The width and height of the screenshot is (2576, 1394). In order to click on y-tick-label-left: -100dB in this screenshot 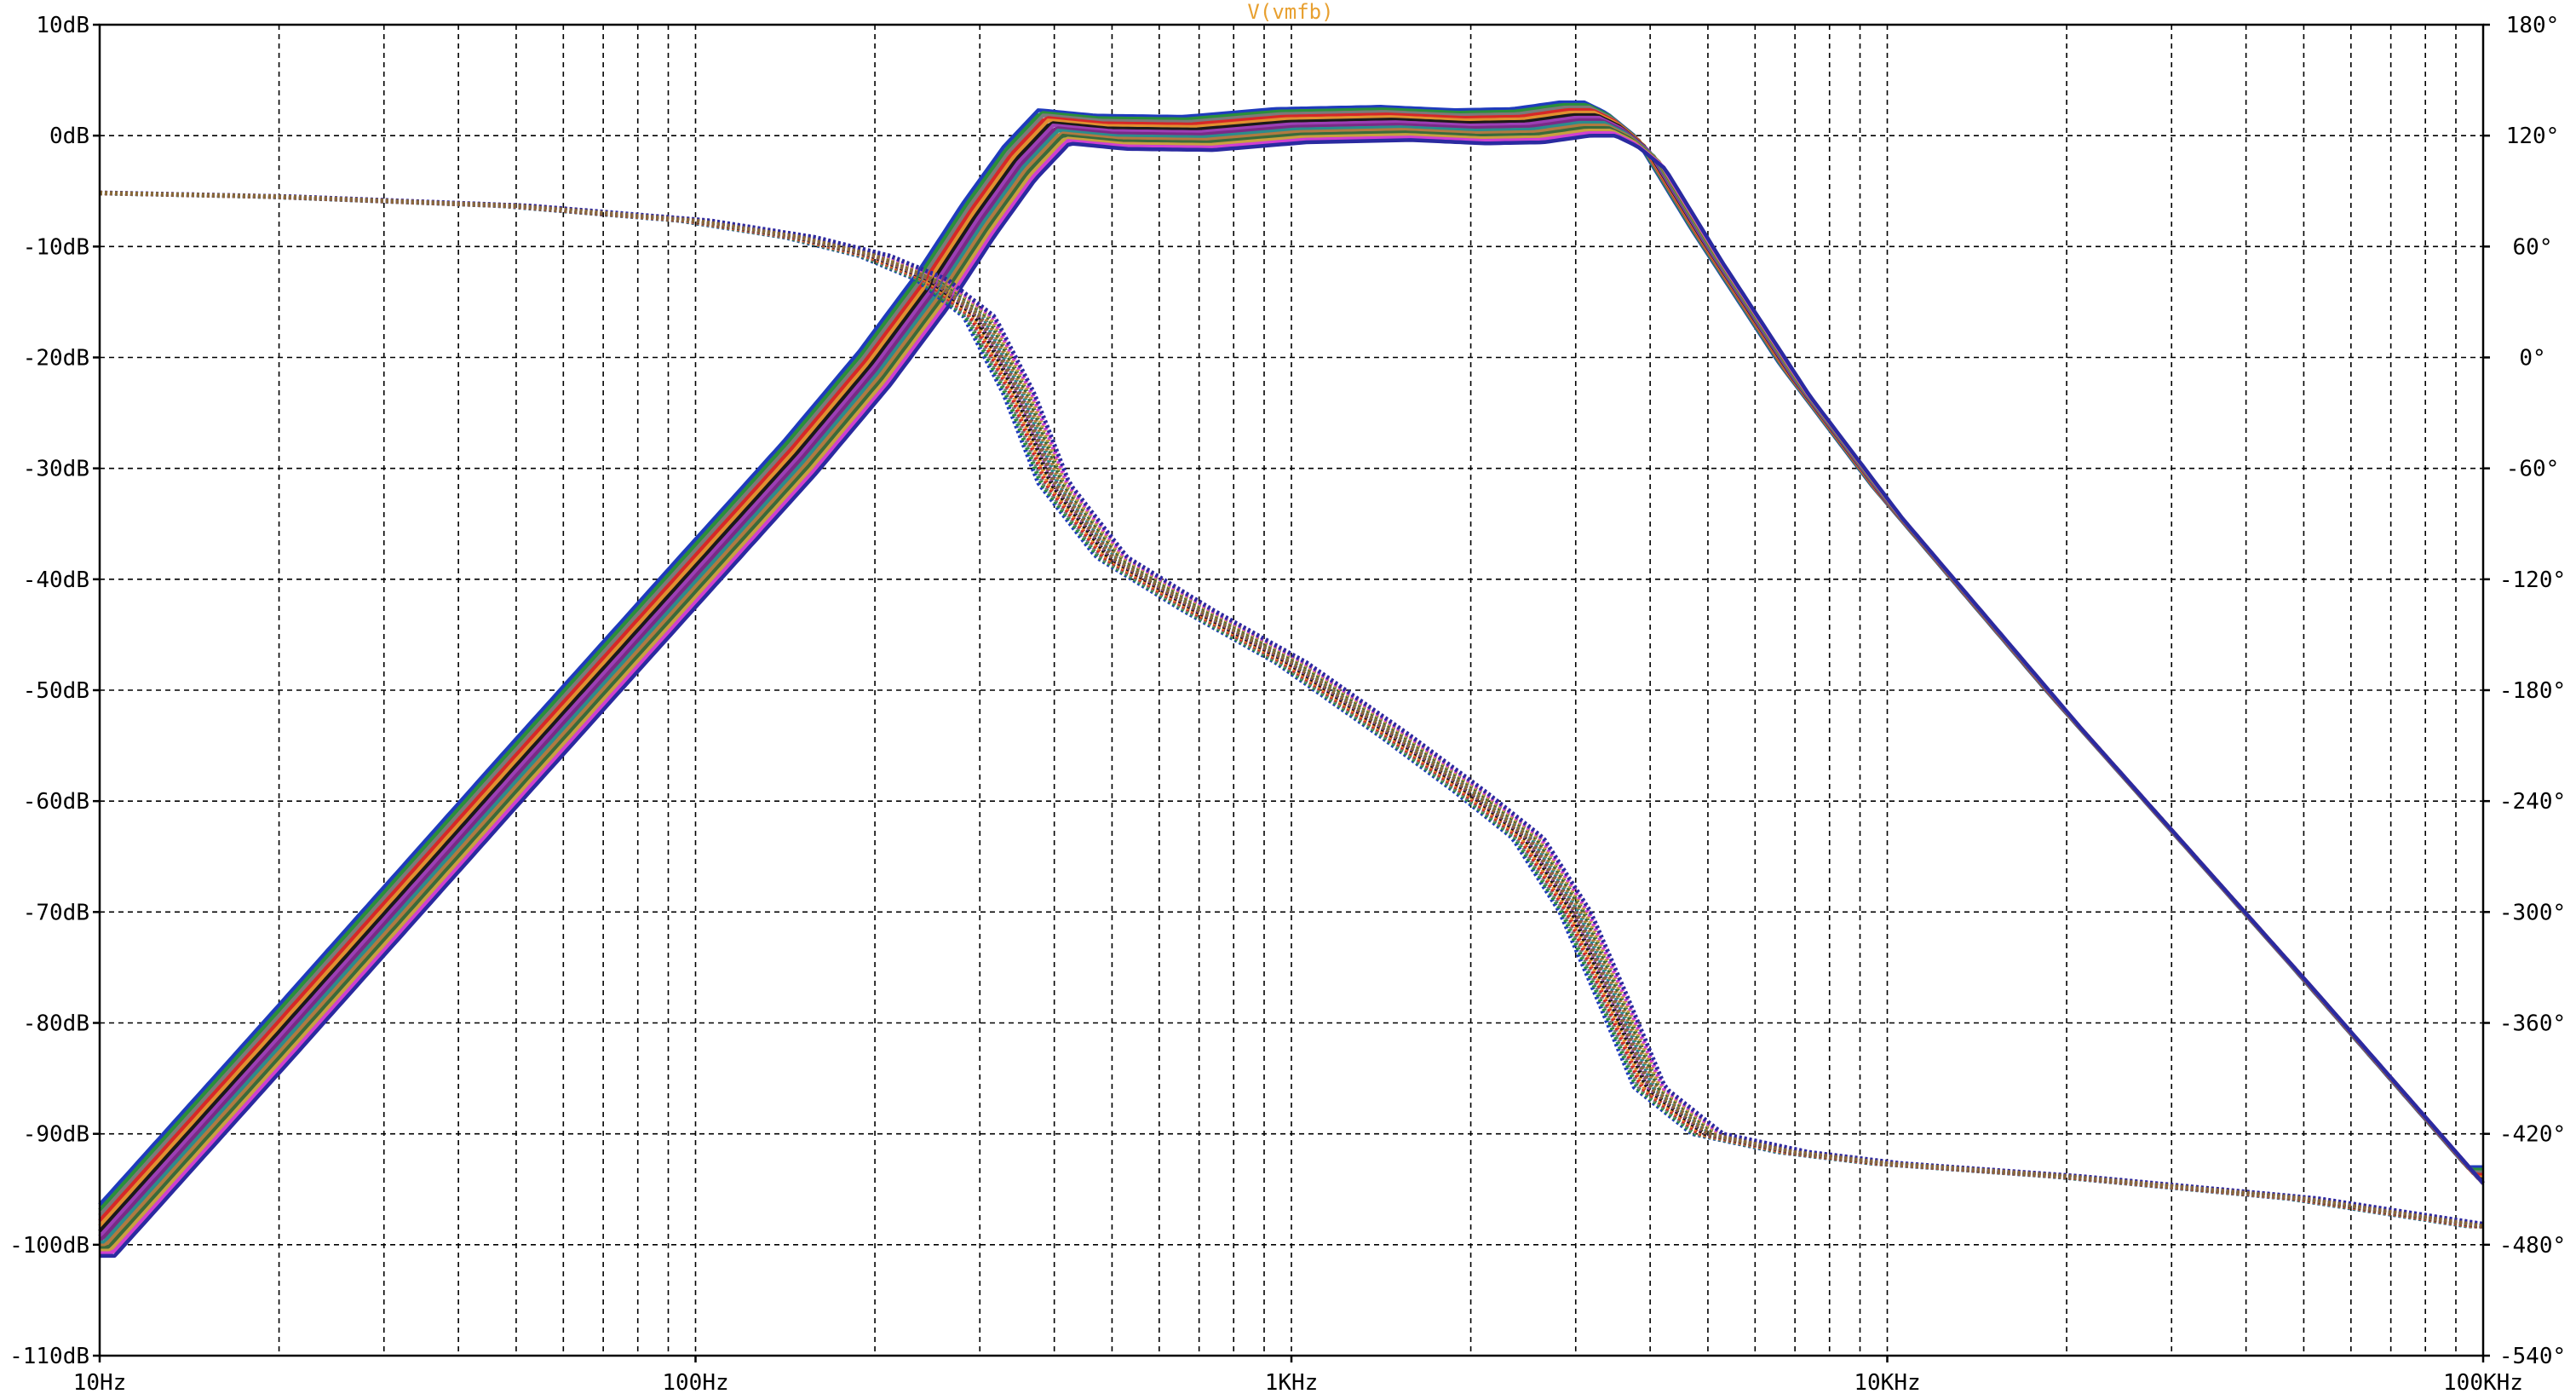, I will do `click(49, 1246)`.